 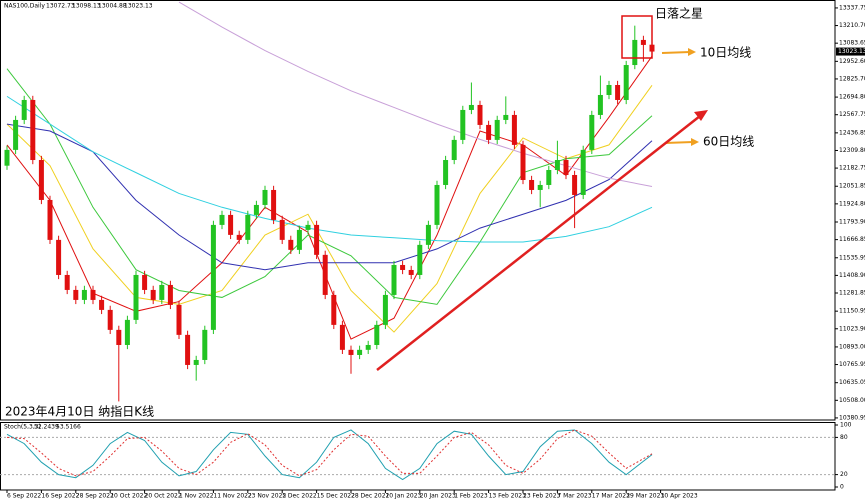 What do you see at coordinates (637, 37) in the screenshot?
I see `star-box` at bounding box center [637, 37].